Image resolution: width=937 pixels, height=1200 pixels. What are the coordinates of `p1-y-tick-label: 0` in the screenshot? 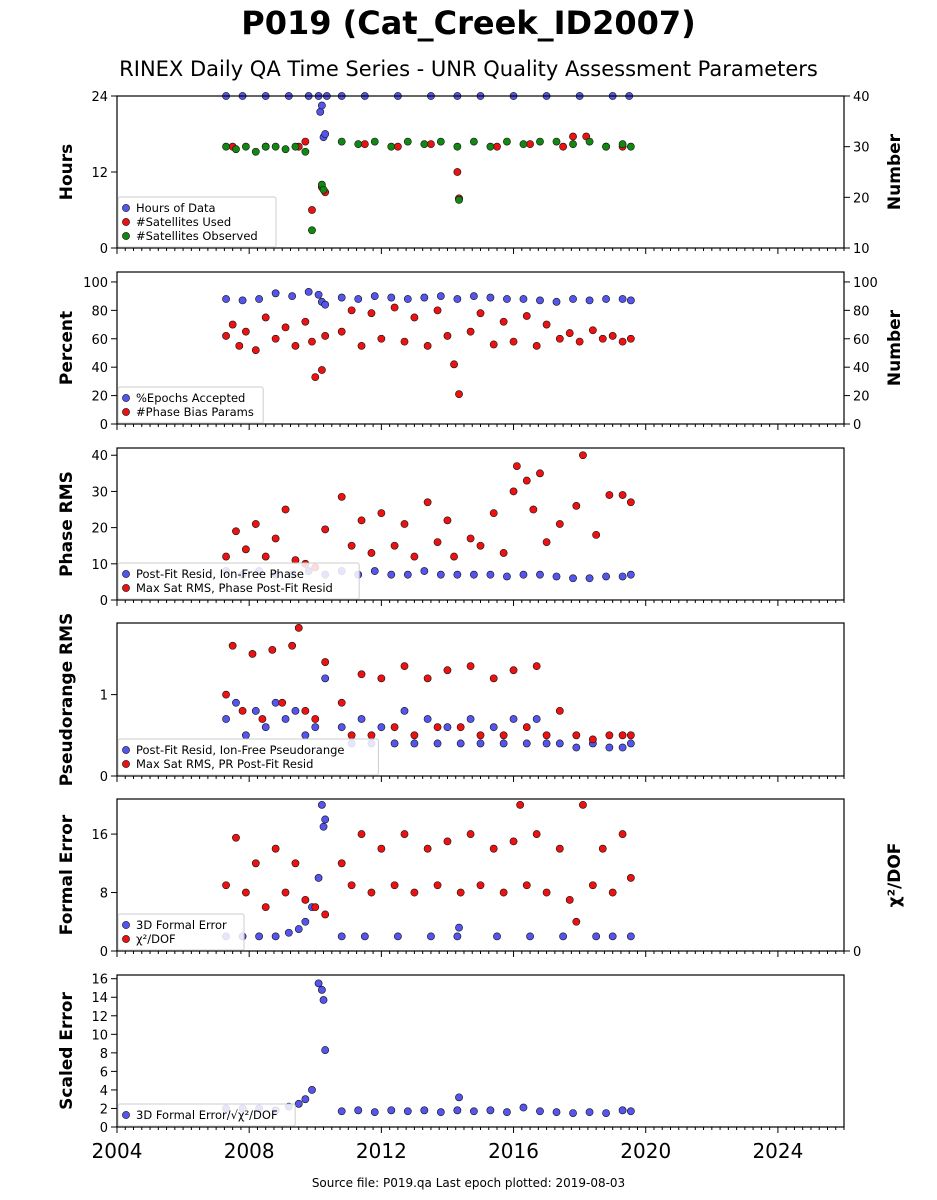 It's located at (104, 249).